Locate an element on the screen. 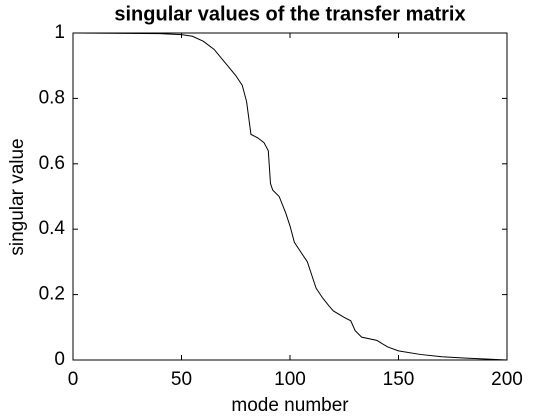 This screenshot has height=420, width=560. y-tick-label: 0.8 is located at coordinates (52, 97).